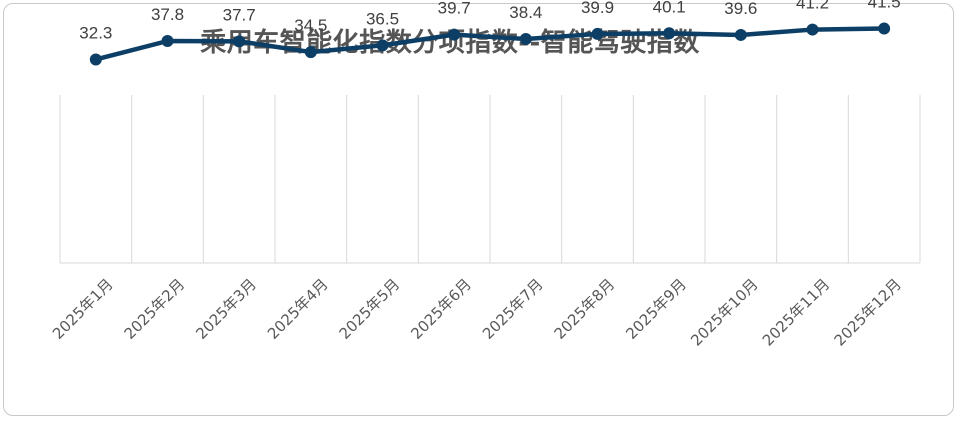  What do you see at coordinates (155, 309) in the screenshot?
I see `x-tick-label: 2025年2月` at bounding box center [155, 309].